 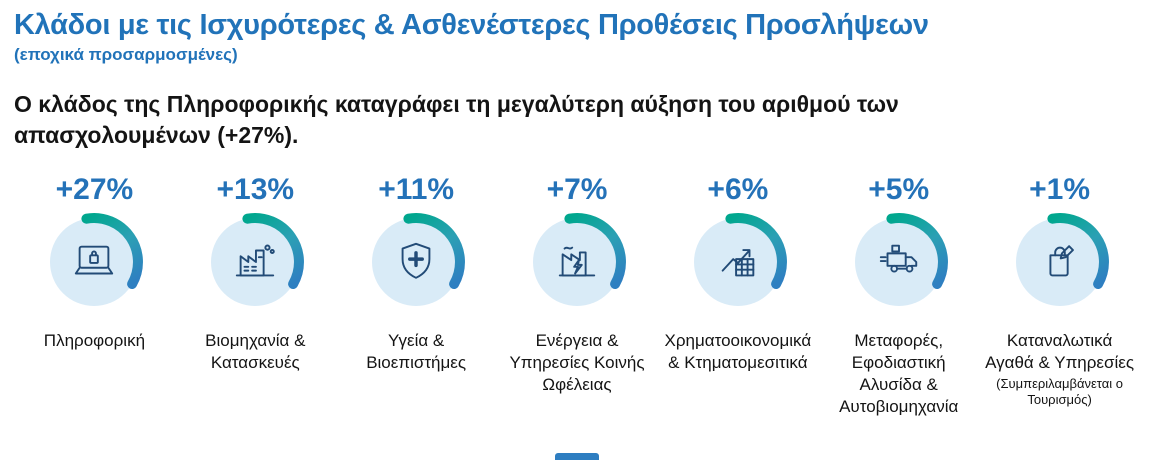 What do you see at coordinates (416, 351) in the screenshot?
I see `sector-label: Υγεία & Βιοεπιστήμες` at bounding box center [416, 351].